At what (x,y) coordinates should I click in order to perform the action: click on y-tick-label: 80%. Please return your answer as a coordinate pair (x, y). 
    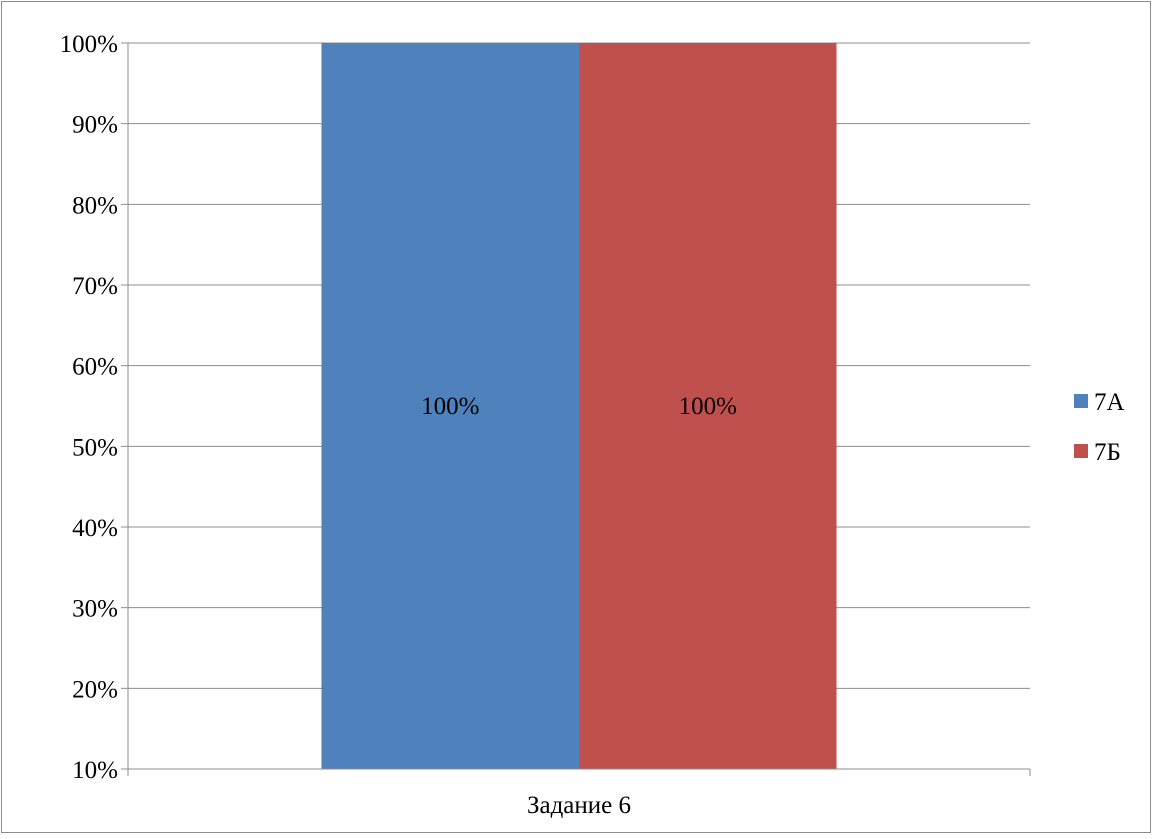
    Looking at the image, I should click on (95, 205).